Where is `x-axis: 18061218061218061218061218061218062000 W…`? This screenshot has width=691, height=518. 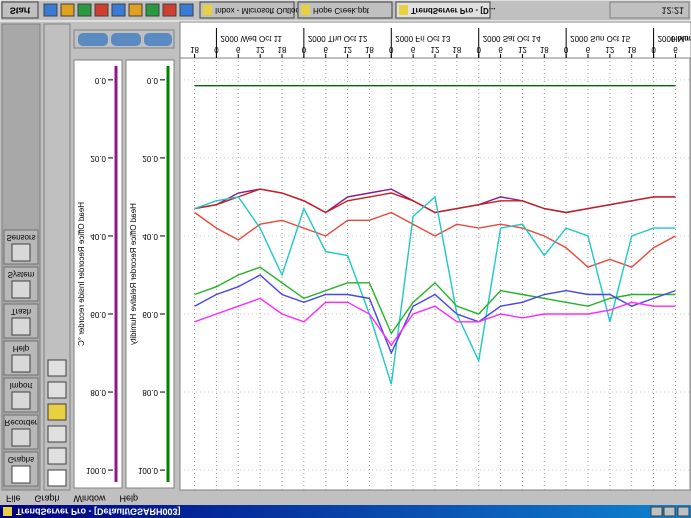 x-axis: 18061218061218061218061218061218062000 W… is located at coordinates (440, 43).